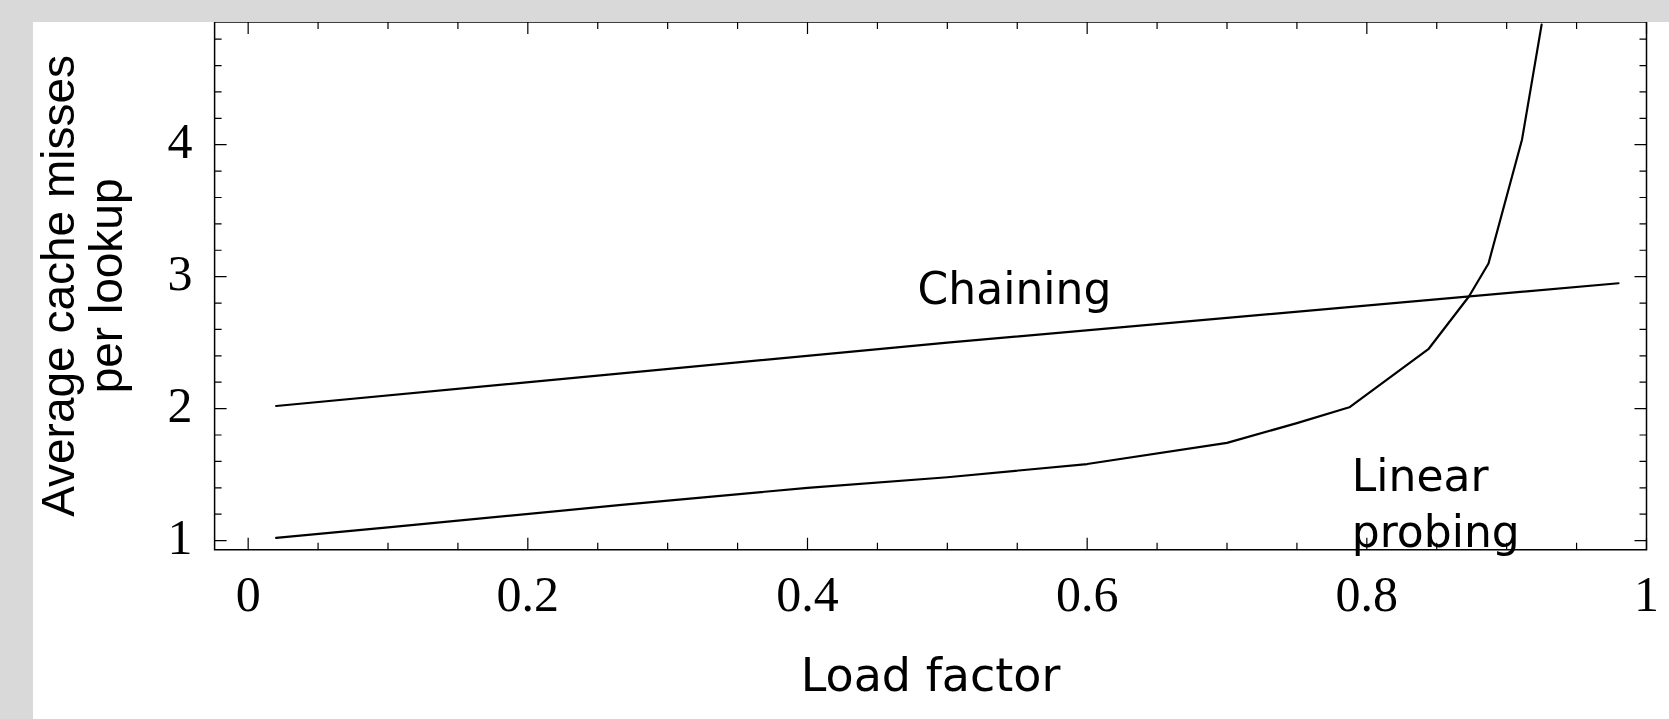  Describe the element at coordinates (807, 593) in the screenshot. I see `x-tick-label: 0.4` at that location.